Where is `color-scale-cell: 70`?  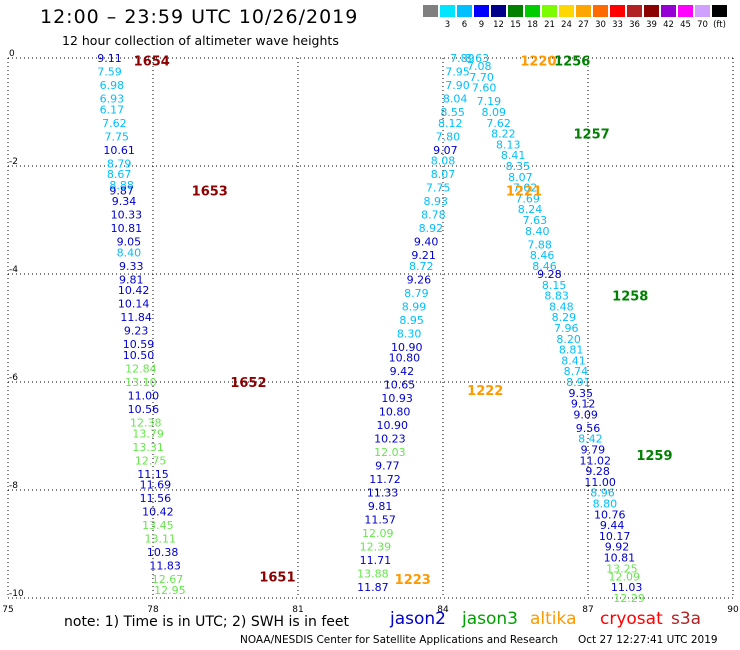 color-scale-cell: 70 is located at coordinates (702, 17).